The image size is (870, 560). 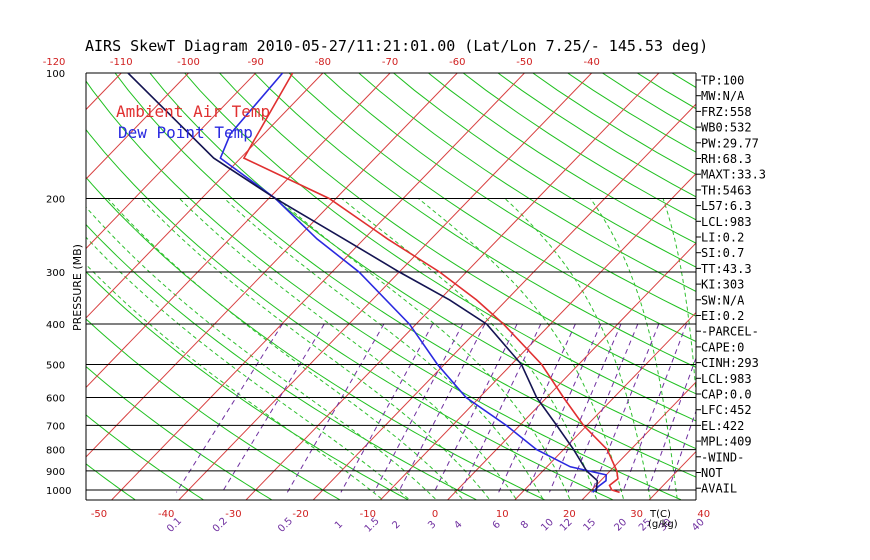 What do you see at coordinates (722, 253) in the screenshot?
I see `side-panel-entry: SI:0.7` at bounding box center [722, 253].